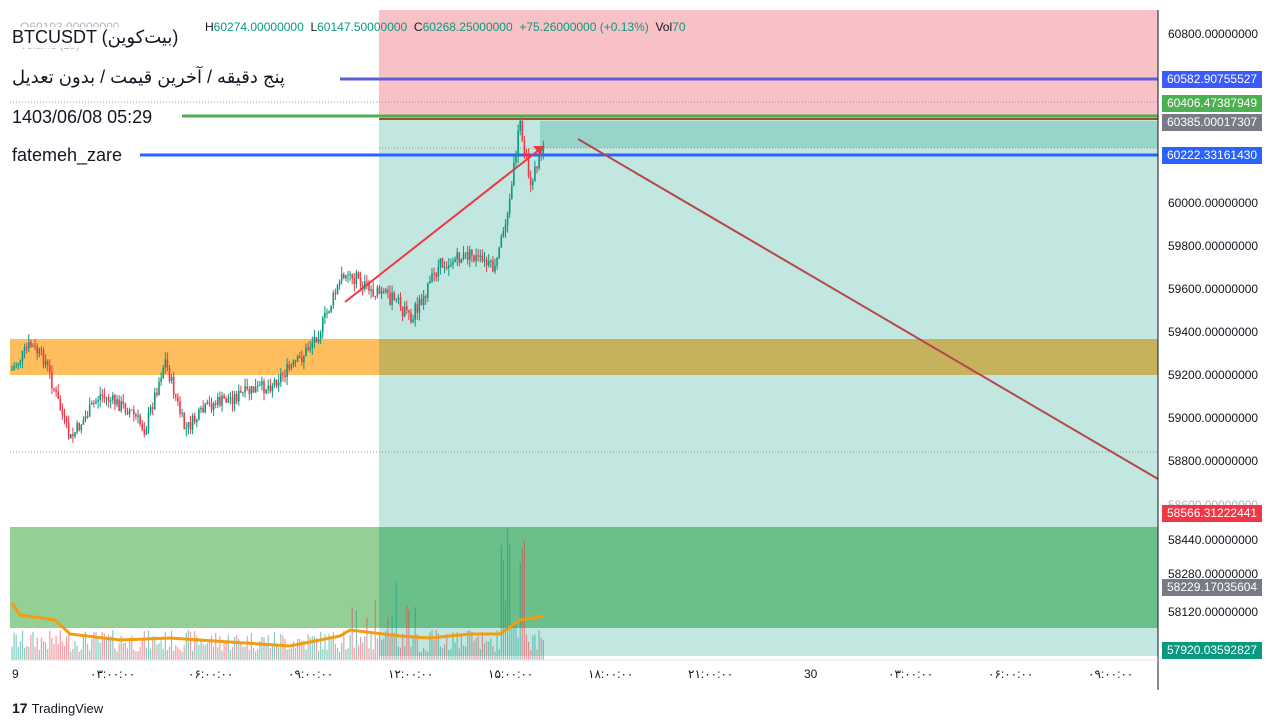 Image resolution: width=1279 pixels, height=728 pixels. What do you see at coordinates (444, 224) in the screenshot?
I see `arrow-line` at bounding box center [444, 224].